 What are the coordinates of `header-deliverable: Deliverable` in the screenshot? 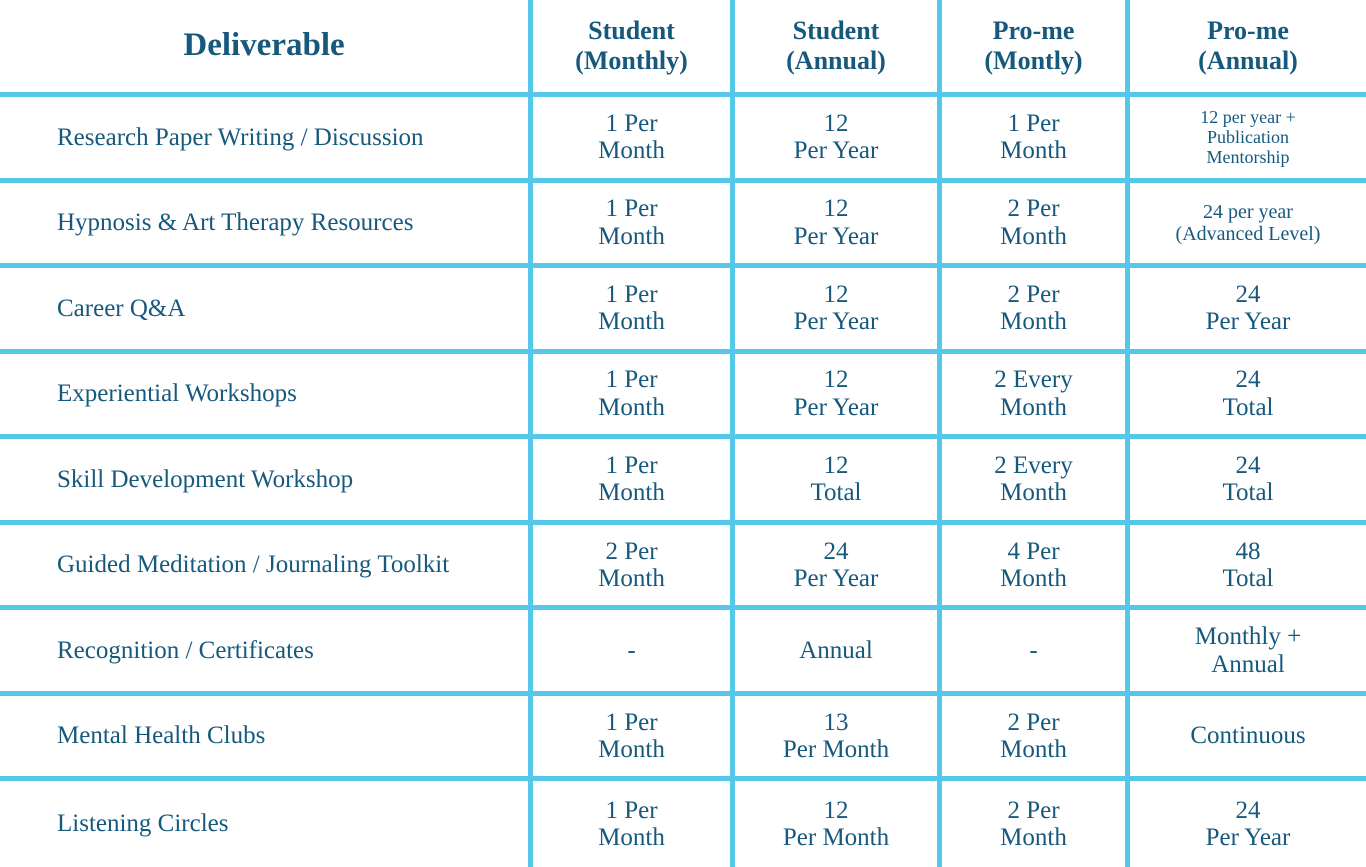 It's located at (266, 48).